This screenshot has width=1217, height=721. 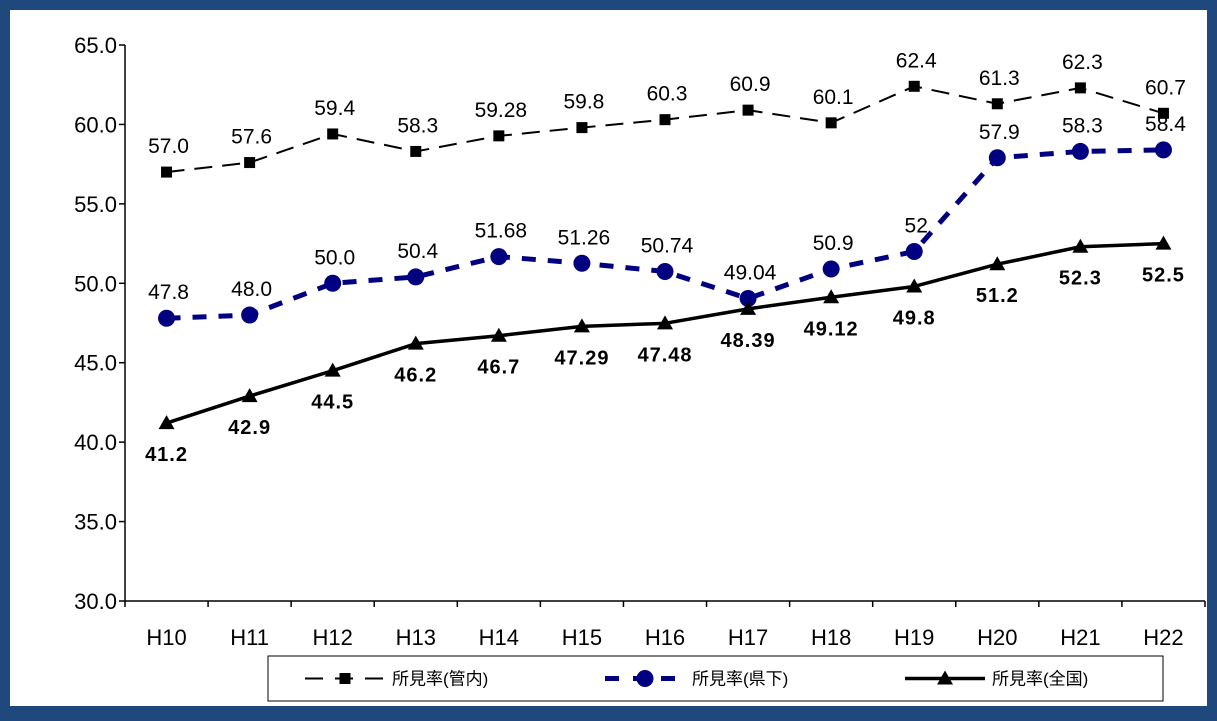 I want to click on data-label: 49.8, so click(x=914, y=318).